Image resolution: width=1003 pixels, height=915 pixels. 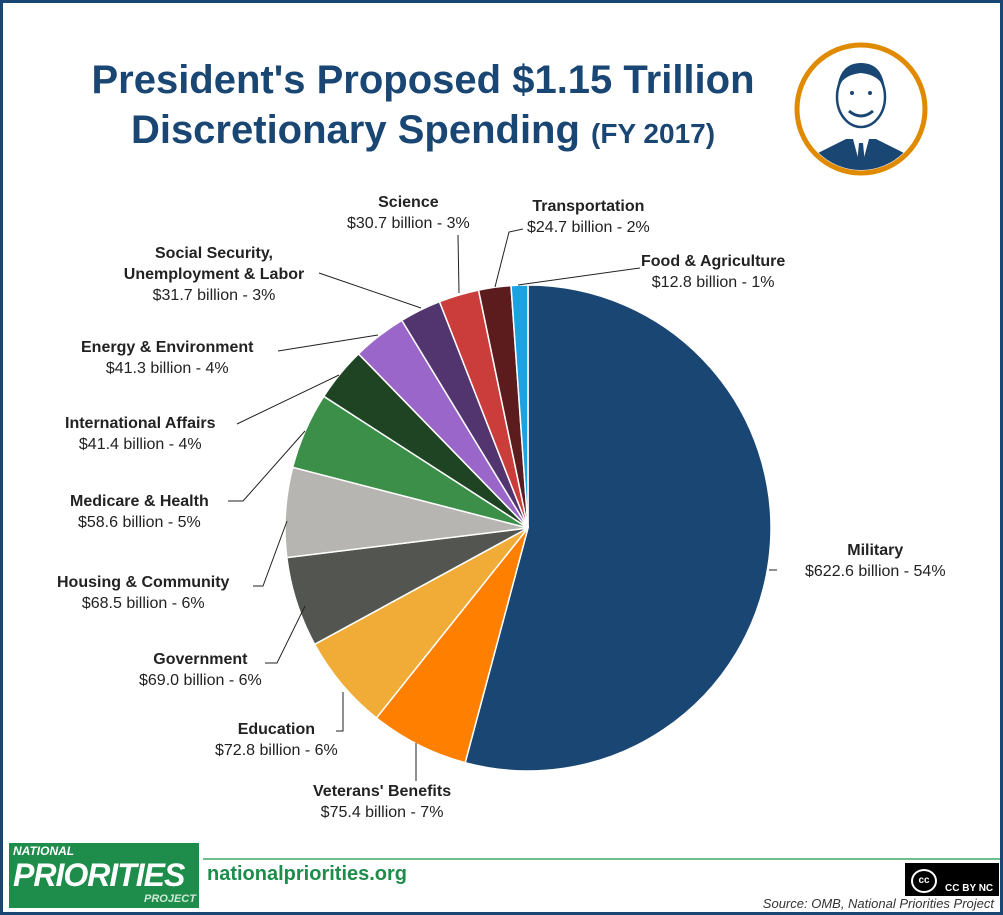 What do you see at coordinates (878, 903) in the screenshot?
I see `source-note: Source: OMB, National Priorities Project` at bounding box center [878, 903].